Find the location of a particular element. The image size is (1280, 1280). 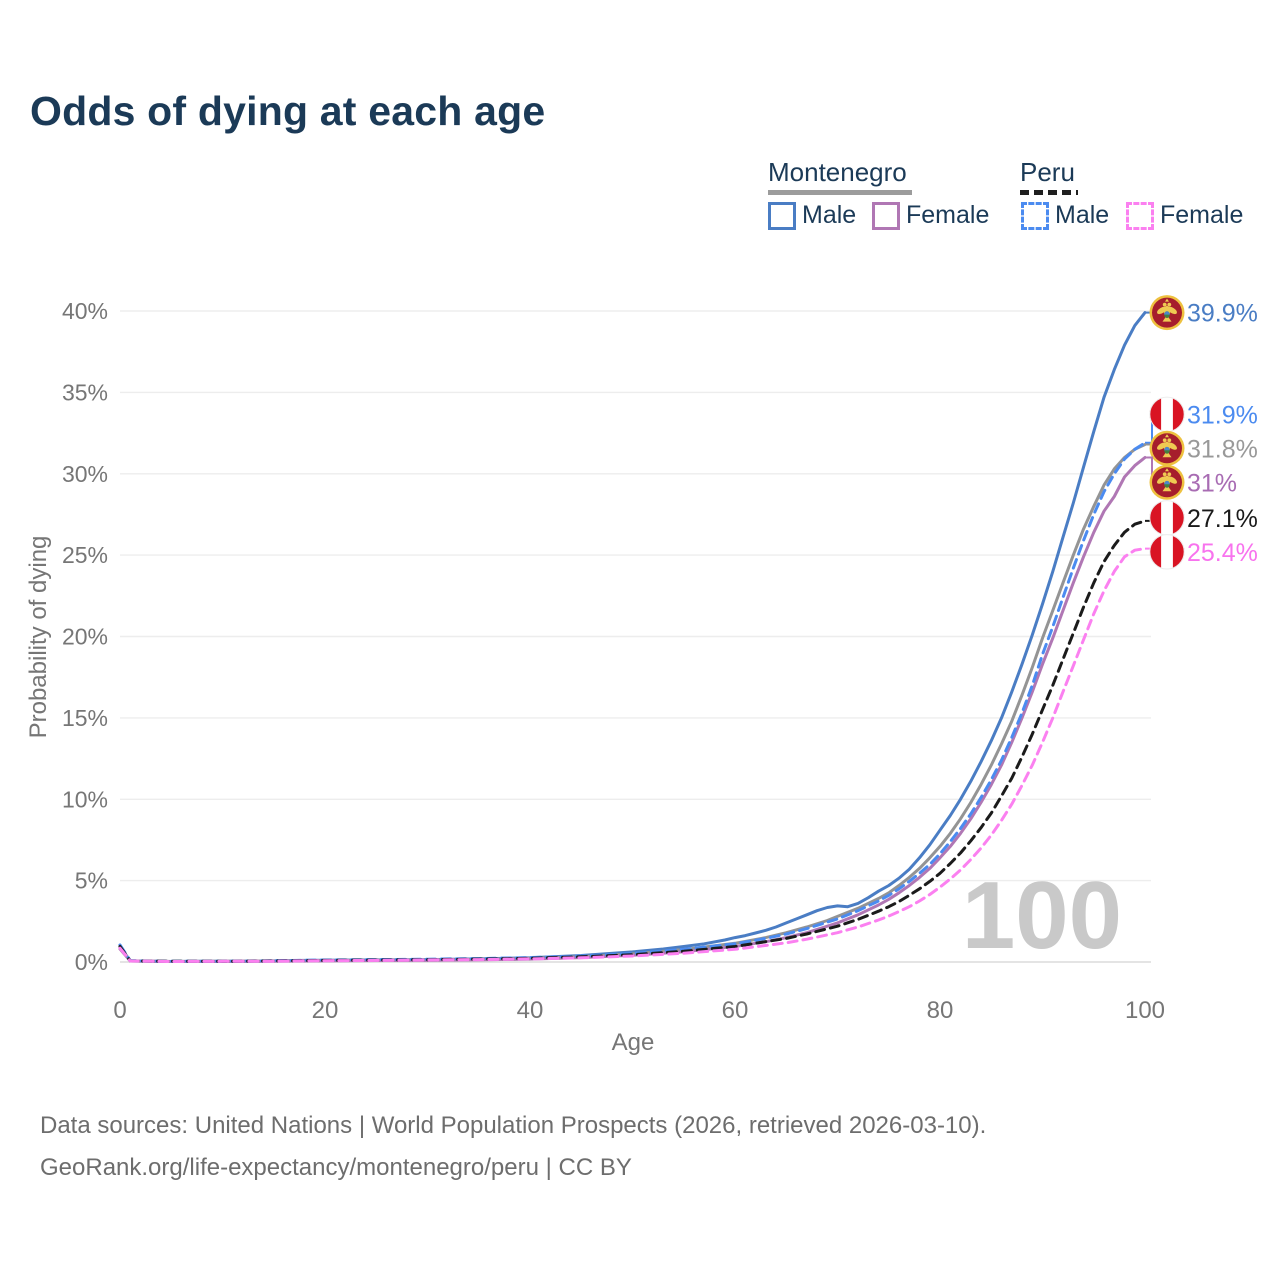

end-value-label-montenegro-female: 31% is located at coordinates (1212, 483).